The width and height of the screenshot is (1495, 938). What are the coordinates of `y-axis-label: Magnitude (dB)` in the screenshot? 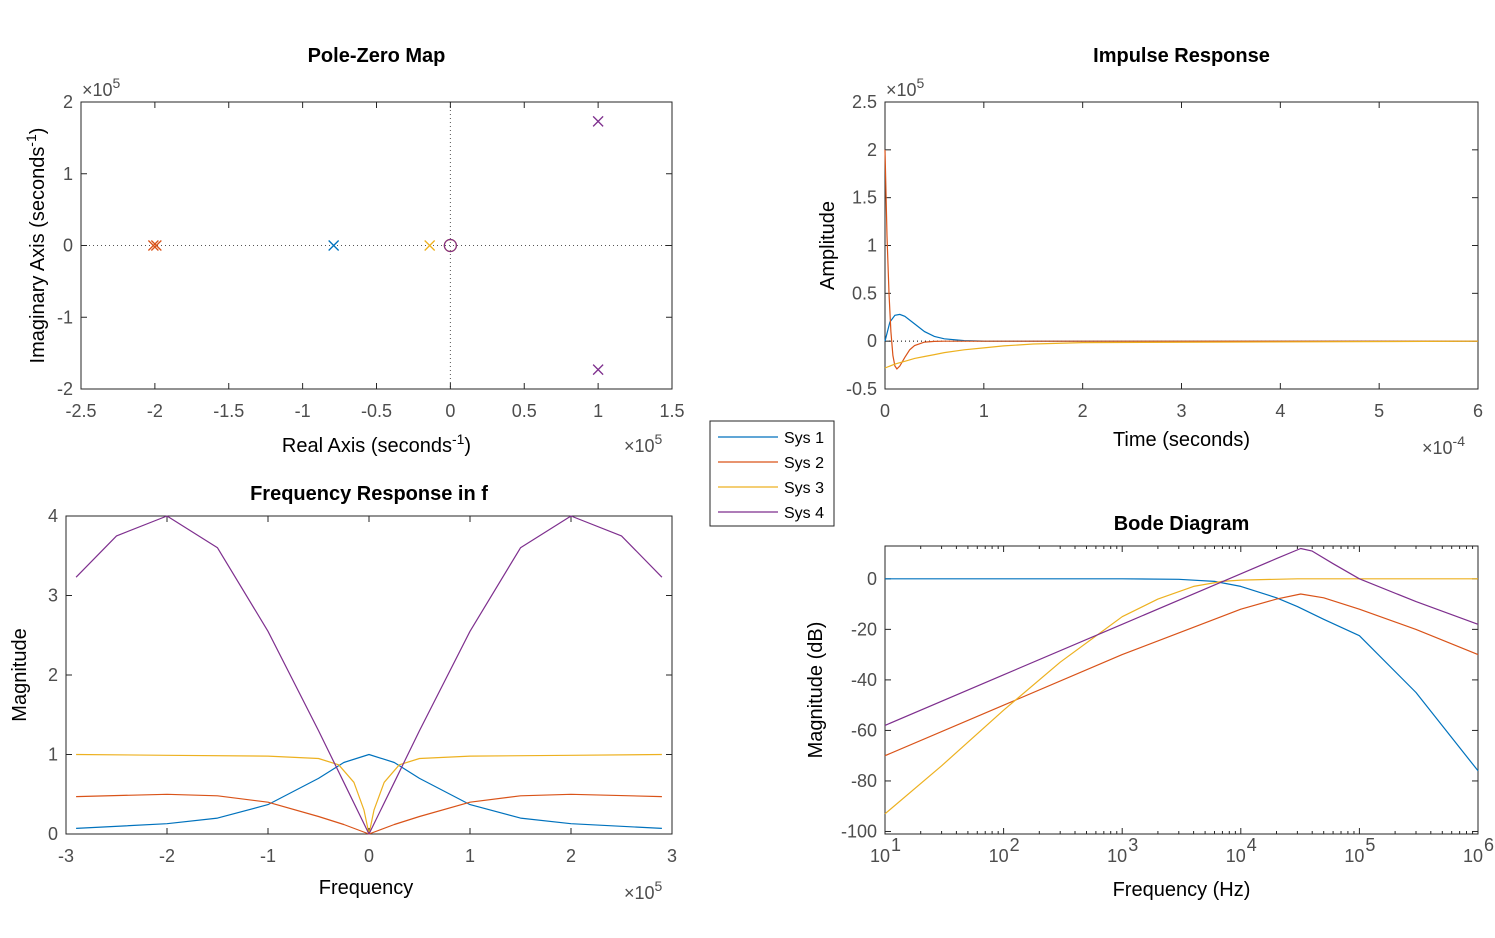 It's located at (816, 690).